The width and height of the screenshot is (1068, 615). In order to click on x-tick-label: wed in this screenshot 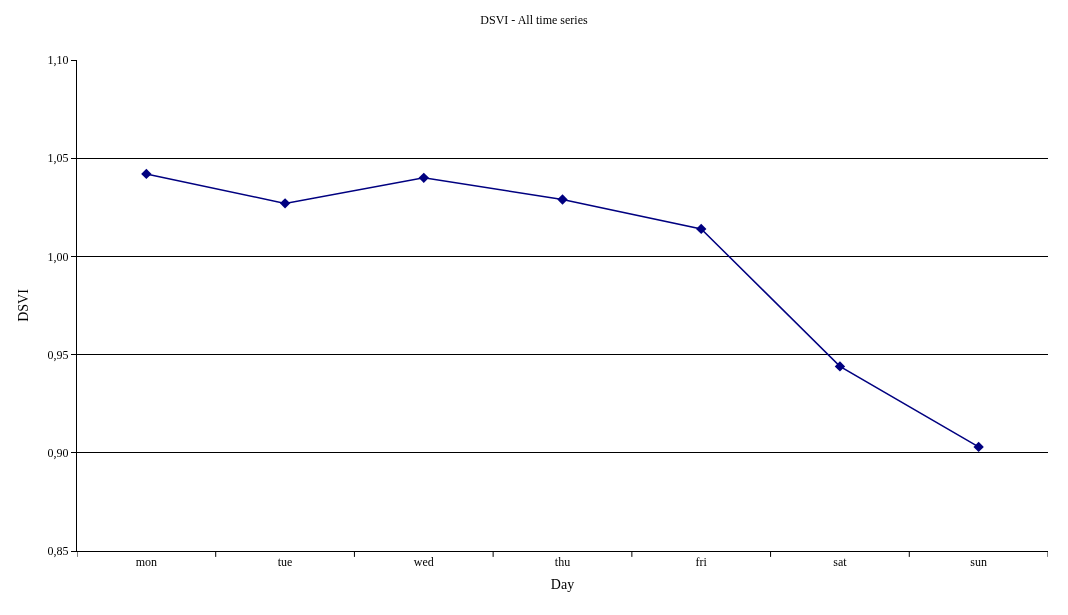, I will do `click(423, 562)`.